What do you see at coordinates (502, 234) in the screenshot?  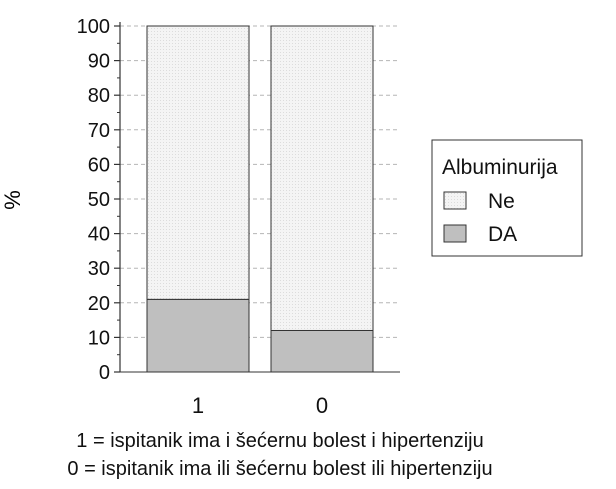 I see `legend-label-da: DA` at bounding box center [502, 234].